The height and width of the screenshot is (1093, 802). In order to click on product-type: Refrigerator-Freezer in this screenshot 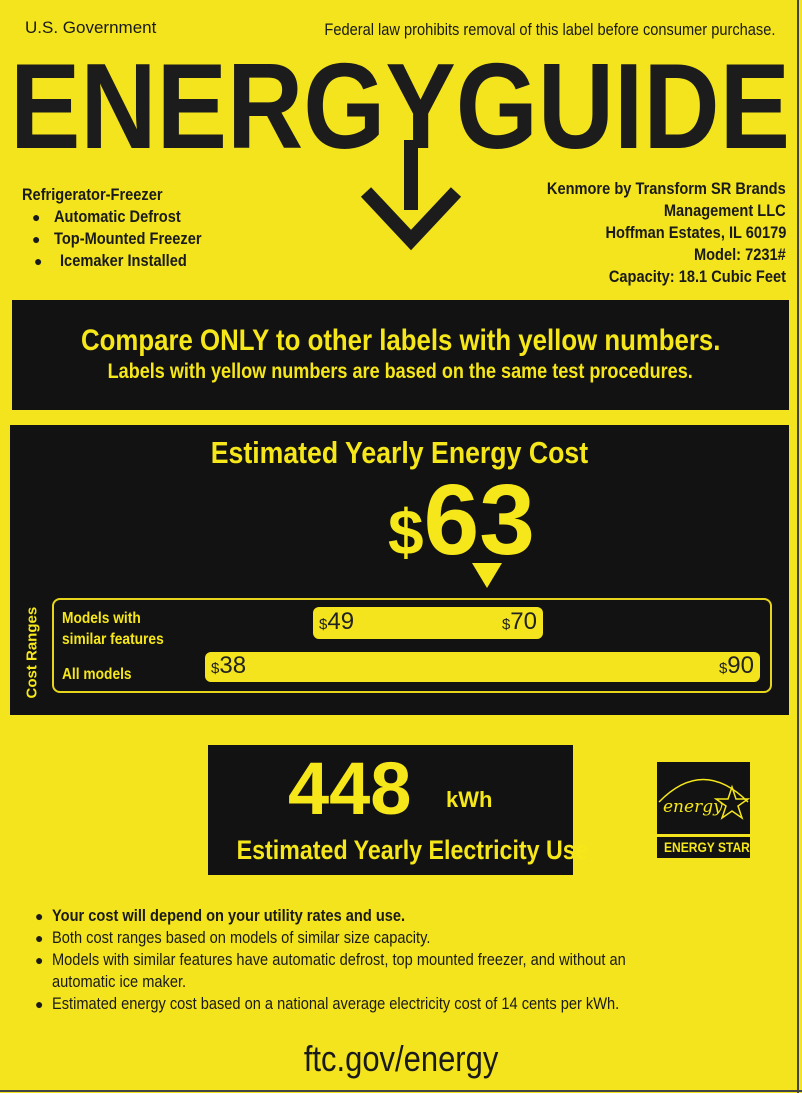, I will do `click(92, 194)`.